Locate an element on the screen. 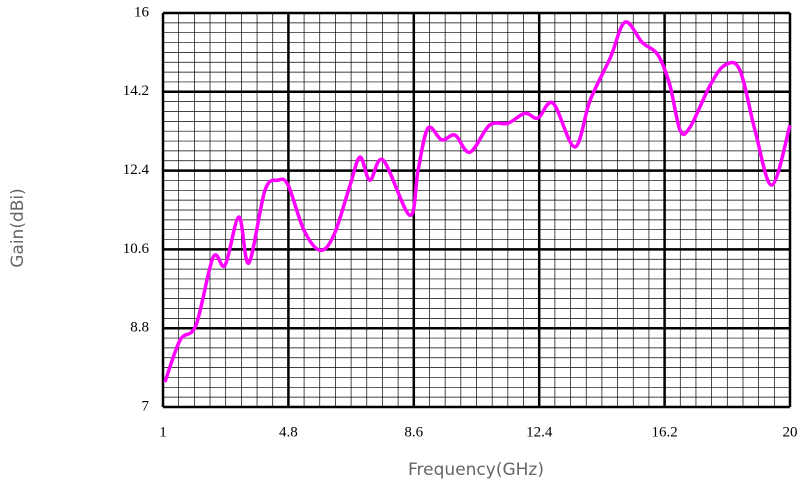 This screenshot has height=490, width=803. y-tick-label: 7 is located at coordinates (146, 406).